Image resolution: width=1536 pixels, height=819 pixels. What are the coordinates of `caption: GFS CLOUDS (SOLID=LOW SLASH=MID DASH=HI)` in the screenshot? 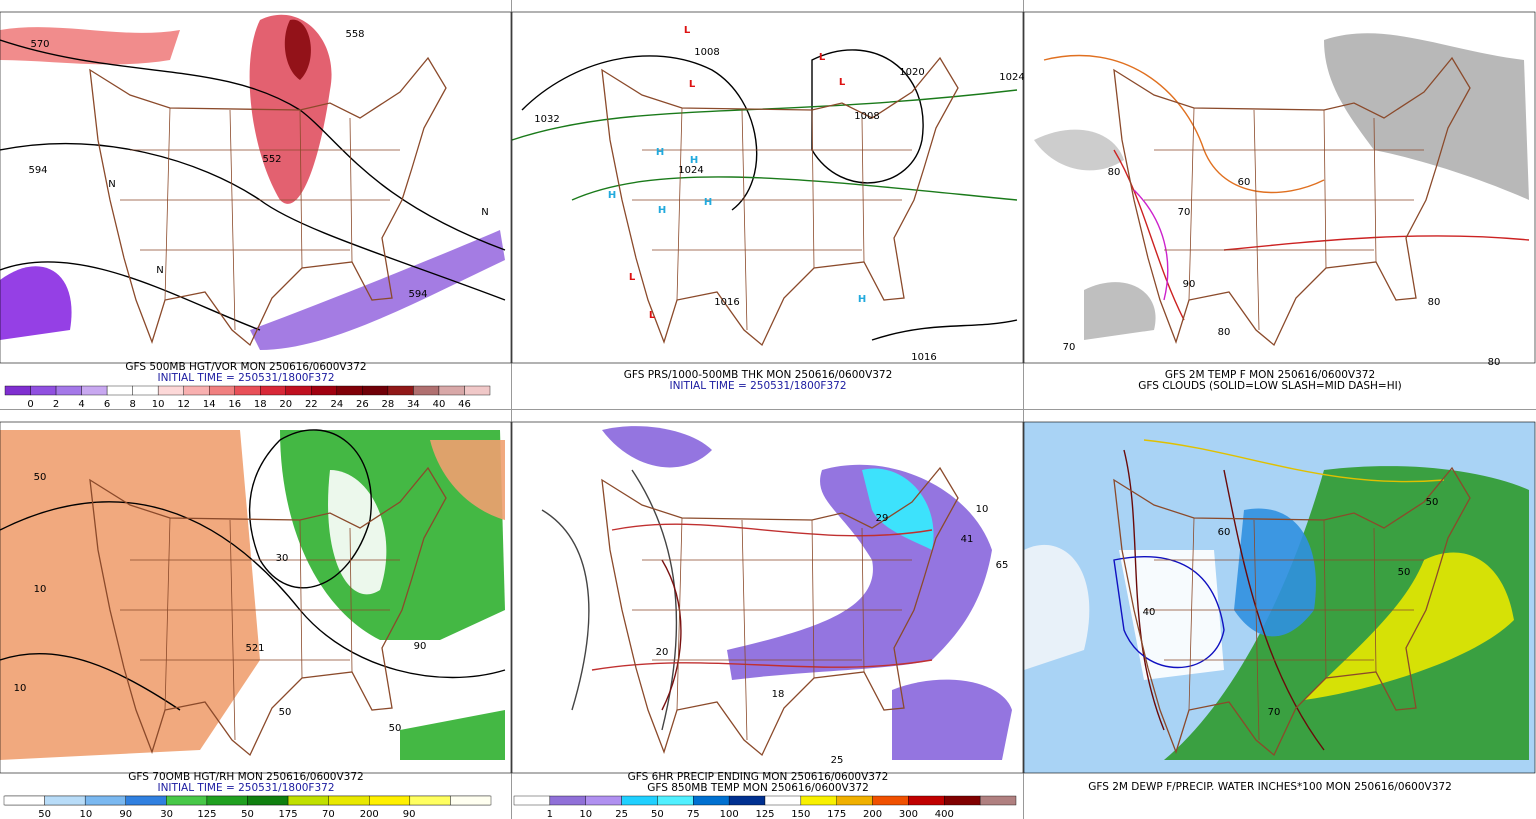 It's located at (1270, 386).